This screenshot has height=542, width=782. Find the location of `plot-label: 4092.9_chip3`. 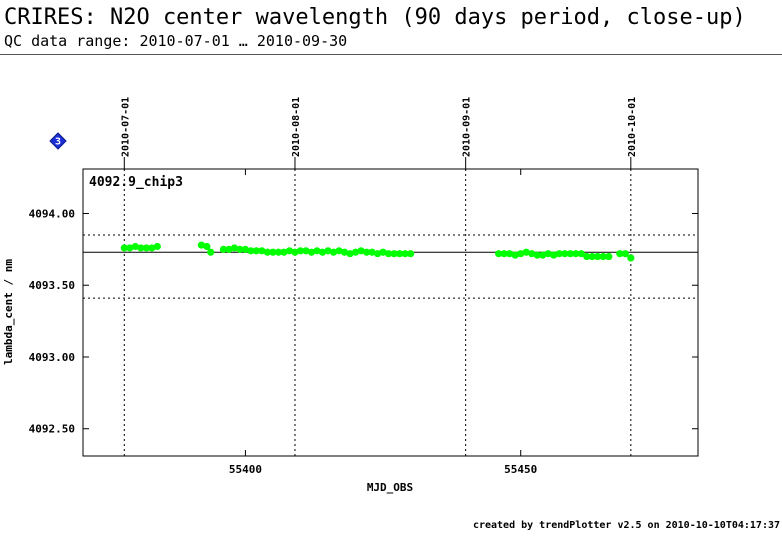

plot-label: 4092.9_chip3 is located at coordinates (136, 182).